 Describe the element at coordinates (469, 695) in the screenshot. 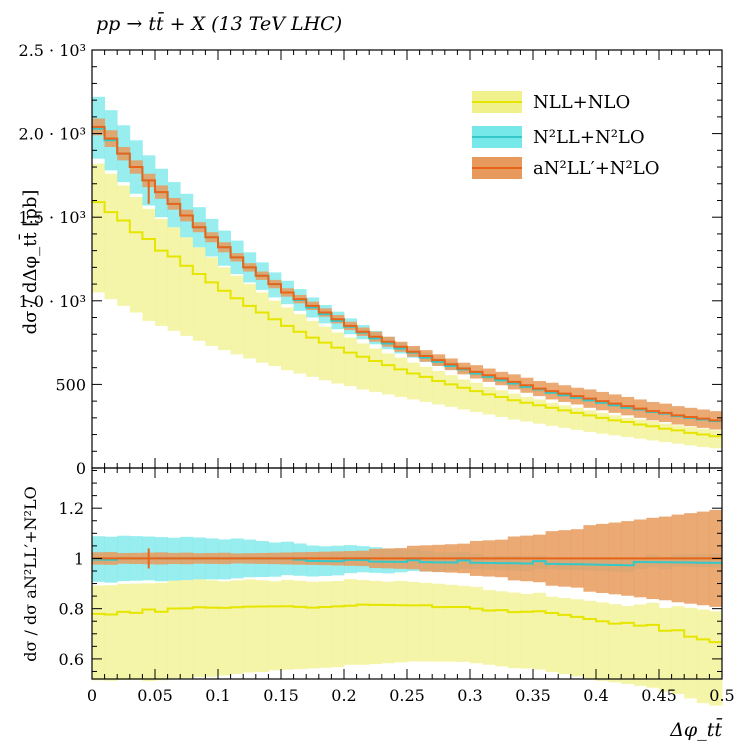

I see `x-tick-label: 0.3` at that location.